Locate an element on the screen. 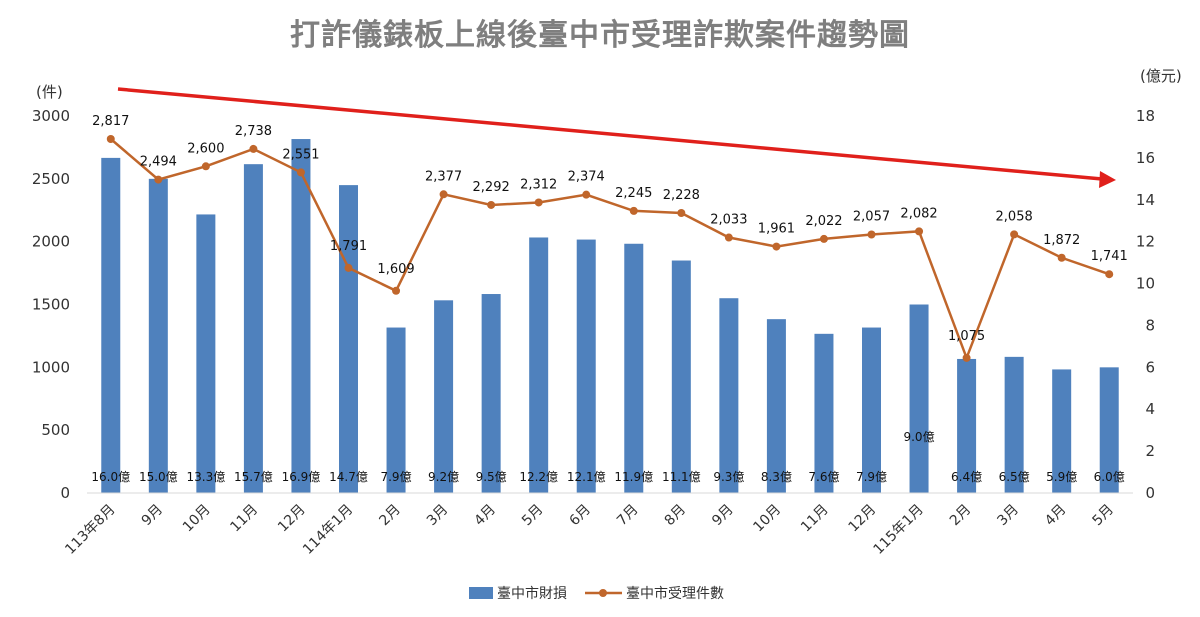 Image resolution: width=1200 pixels, height=617 pixels. y-right-tick-label: 4 is located at coordinates (1150, 409).